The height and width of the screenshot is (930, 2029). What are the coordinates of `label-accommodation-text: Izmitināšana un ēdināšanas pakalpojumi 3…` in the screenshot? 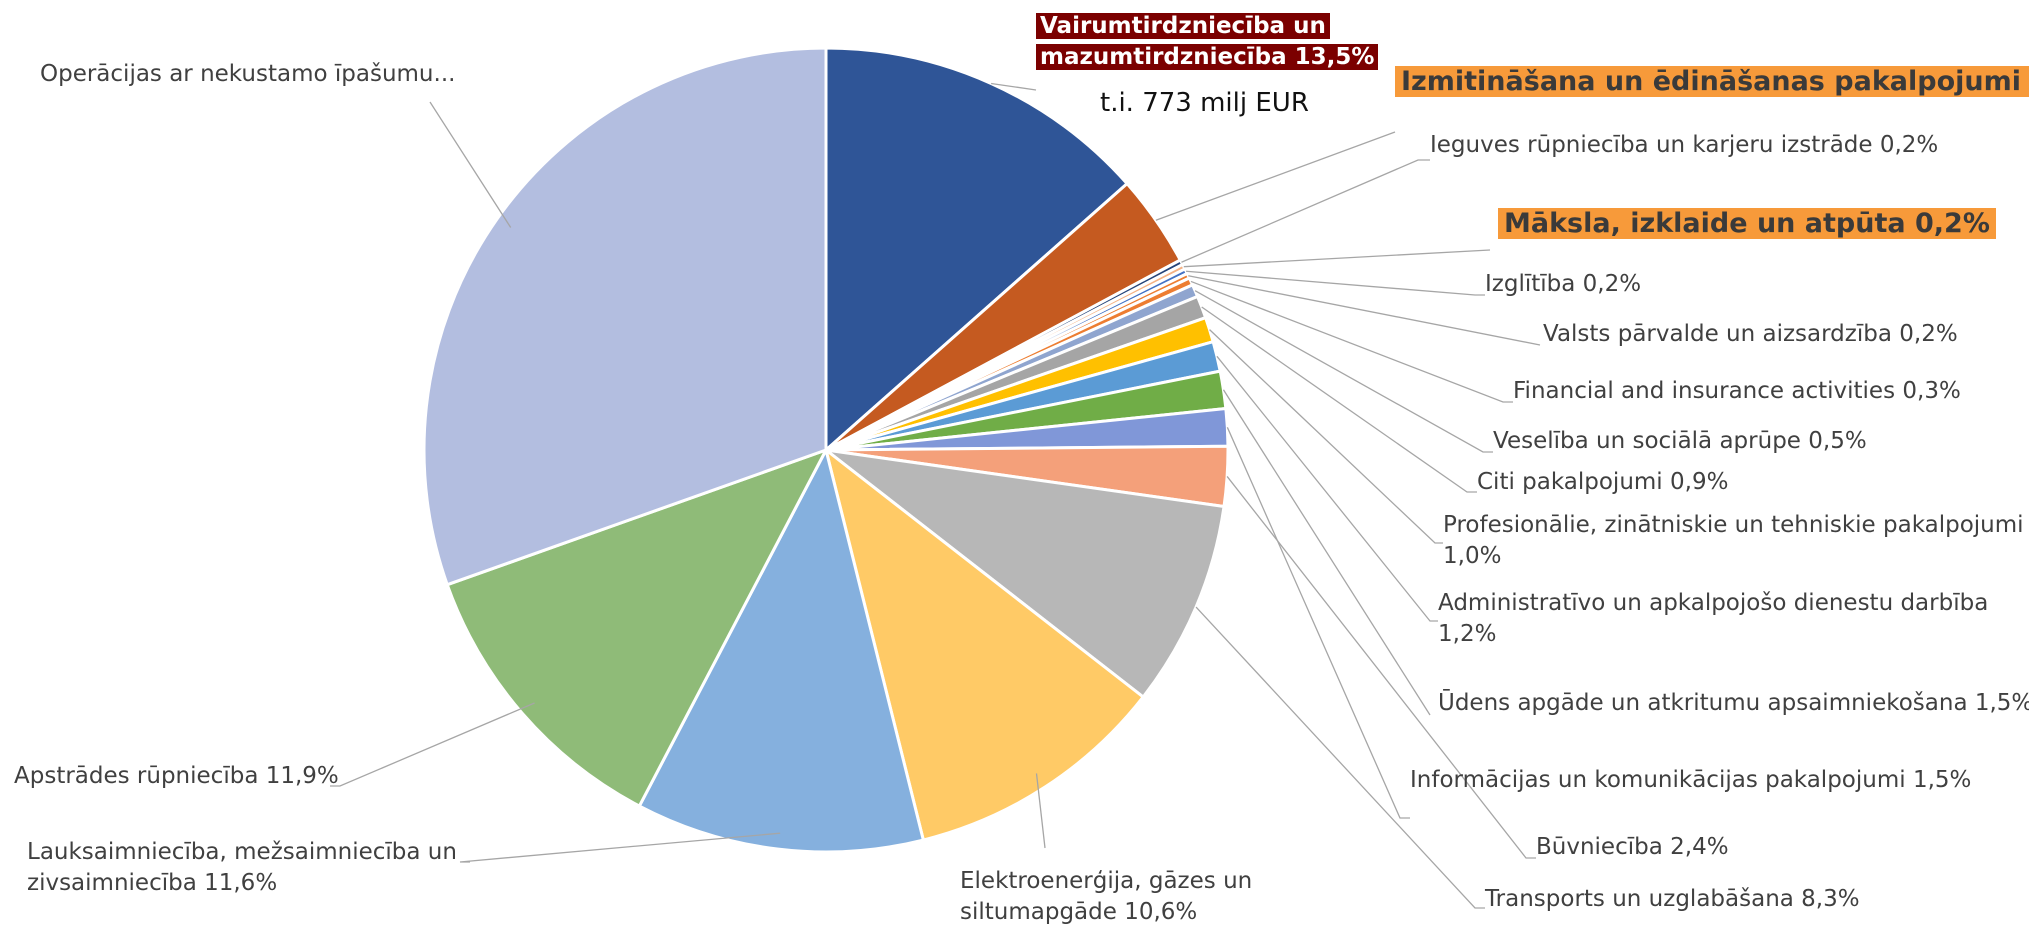 It's located at (1712, 81).